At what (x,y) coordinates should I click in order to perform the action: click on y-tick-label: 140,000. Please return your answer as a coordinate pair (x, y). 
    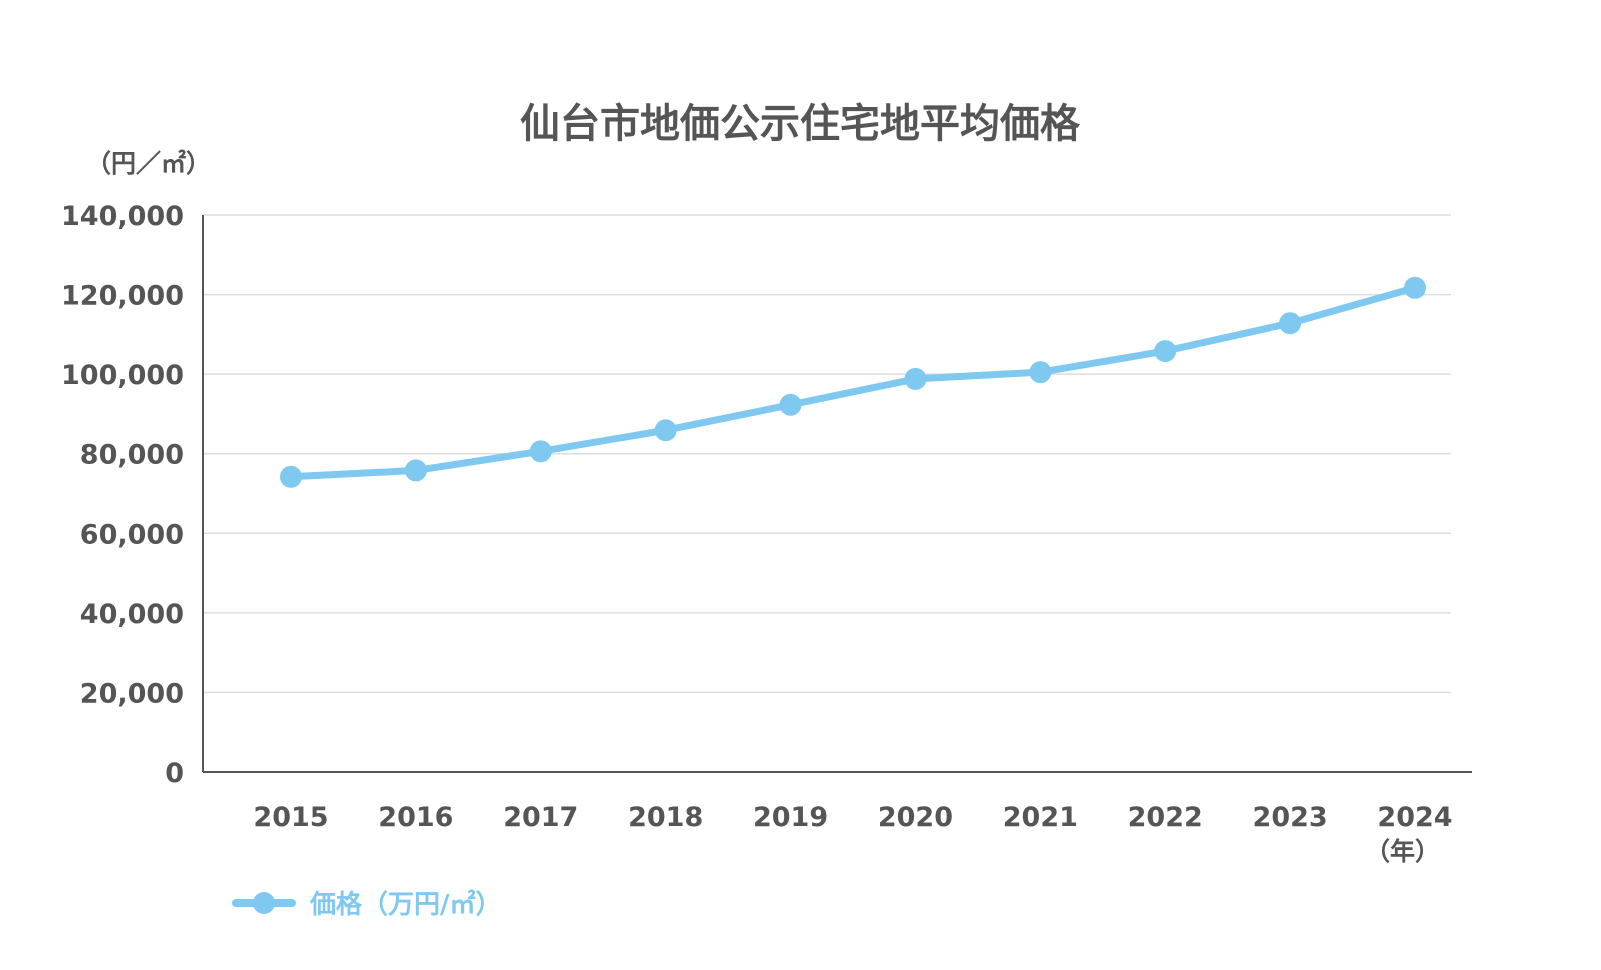
    Looking at the image, I should click on (122, 216).